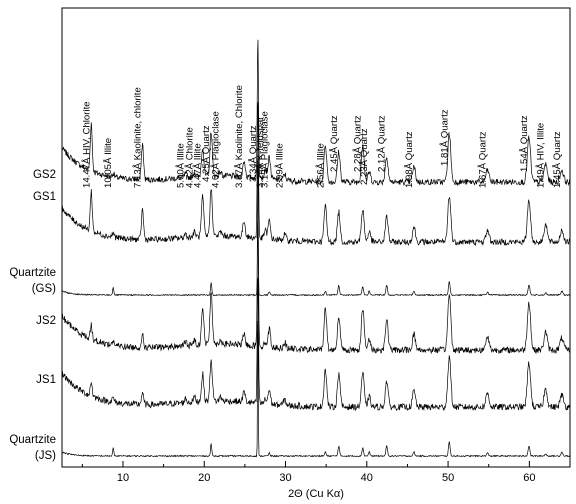 The height and width of the screenshot is (504, 576). I want to click on x-axis-title: 2Θ (Cu Kα), so click(316, 494).